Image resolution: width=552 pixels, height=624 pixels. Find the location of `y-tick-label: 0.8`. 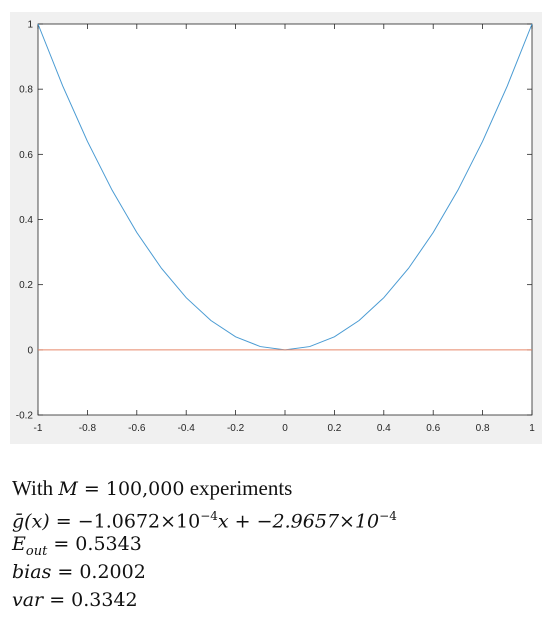

y-tick-label: 0.8 is located at coordinates (26, 90).